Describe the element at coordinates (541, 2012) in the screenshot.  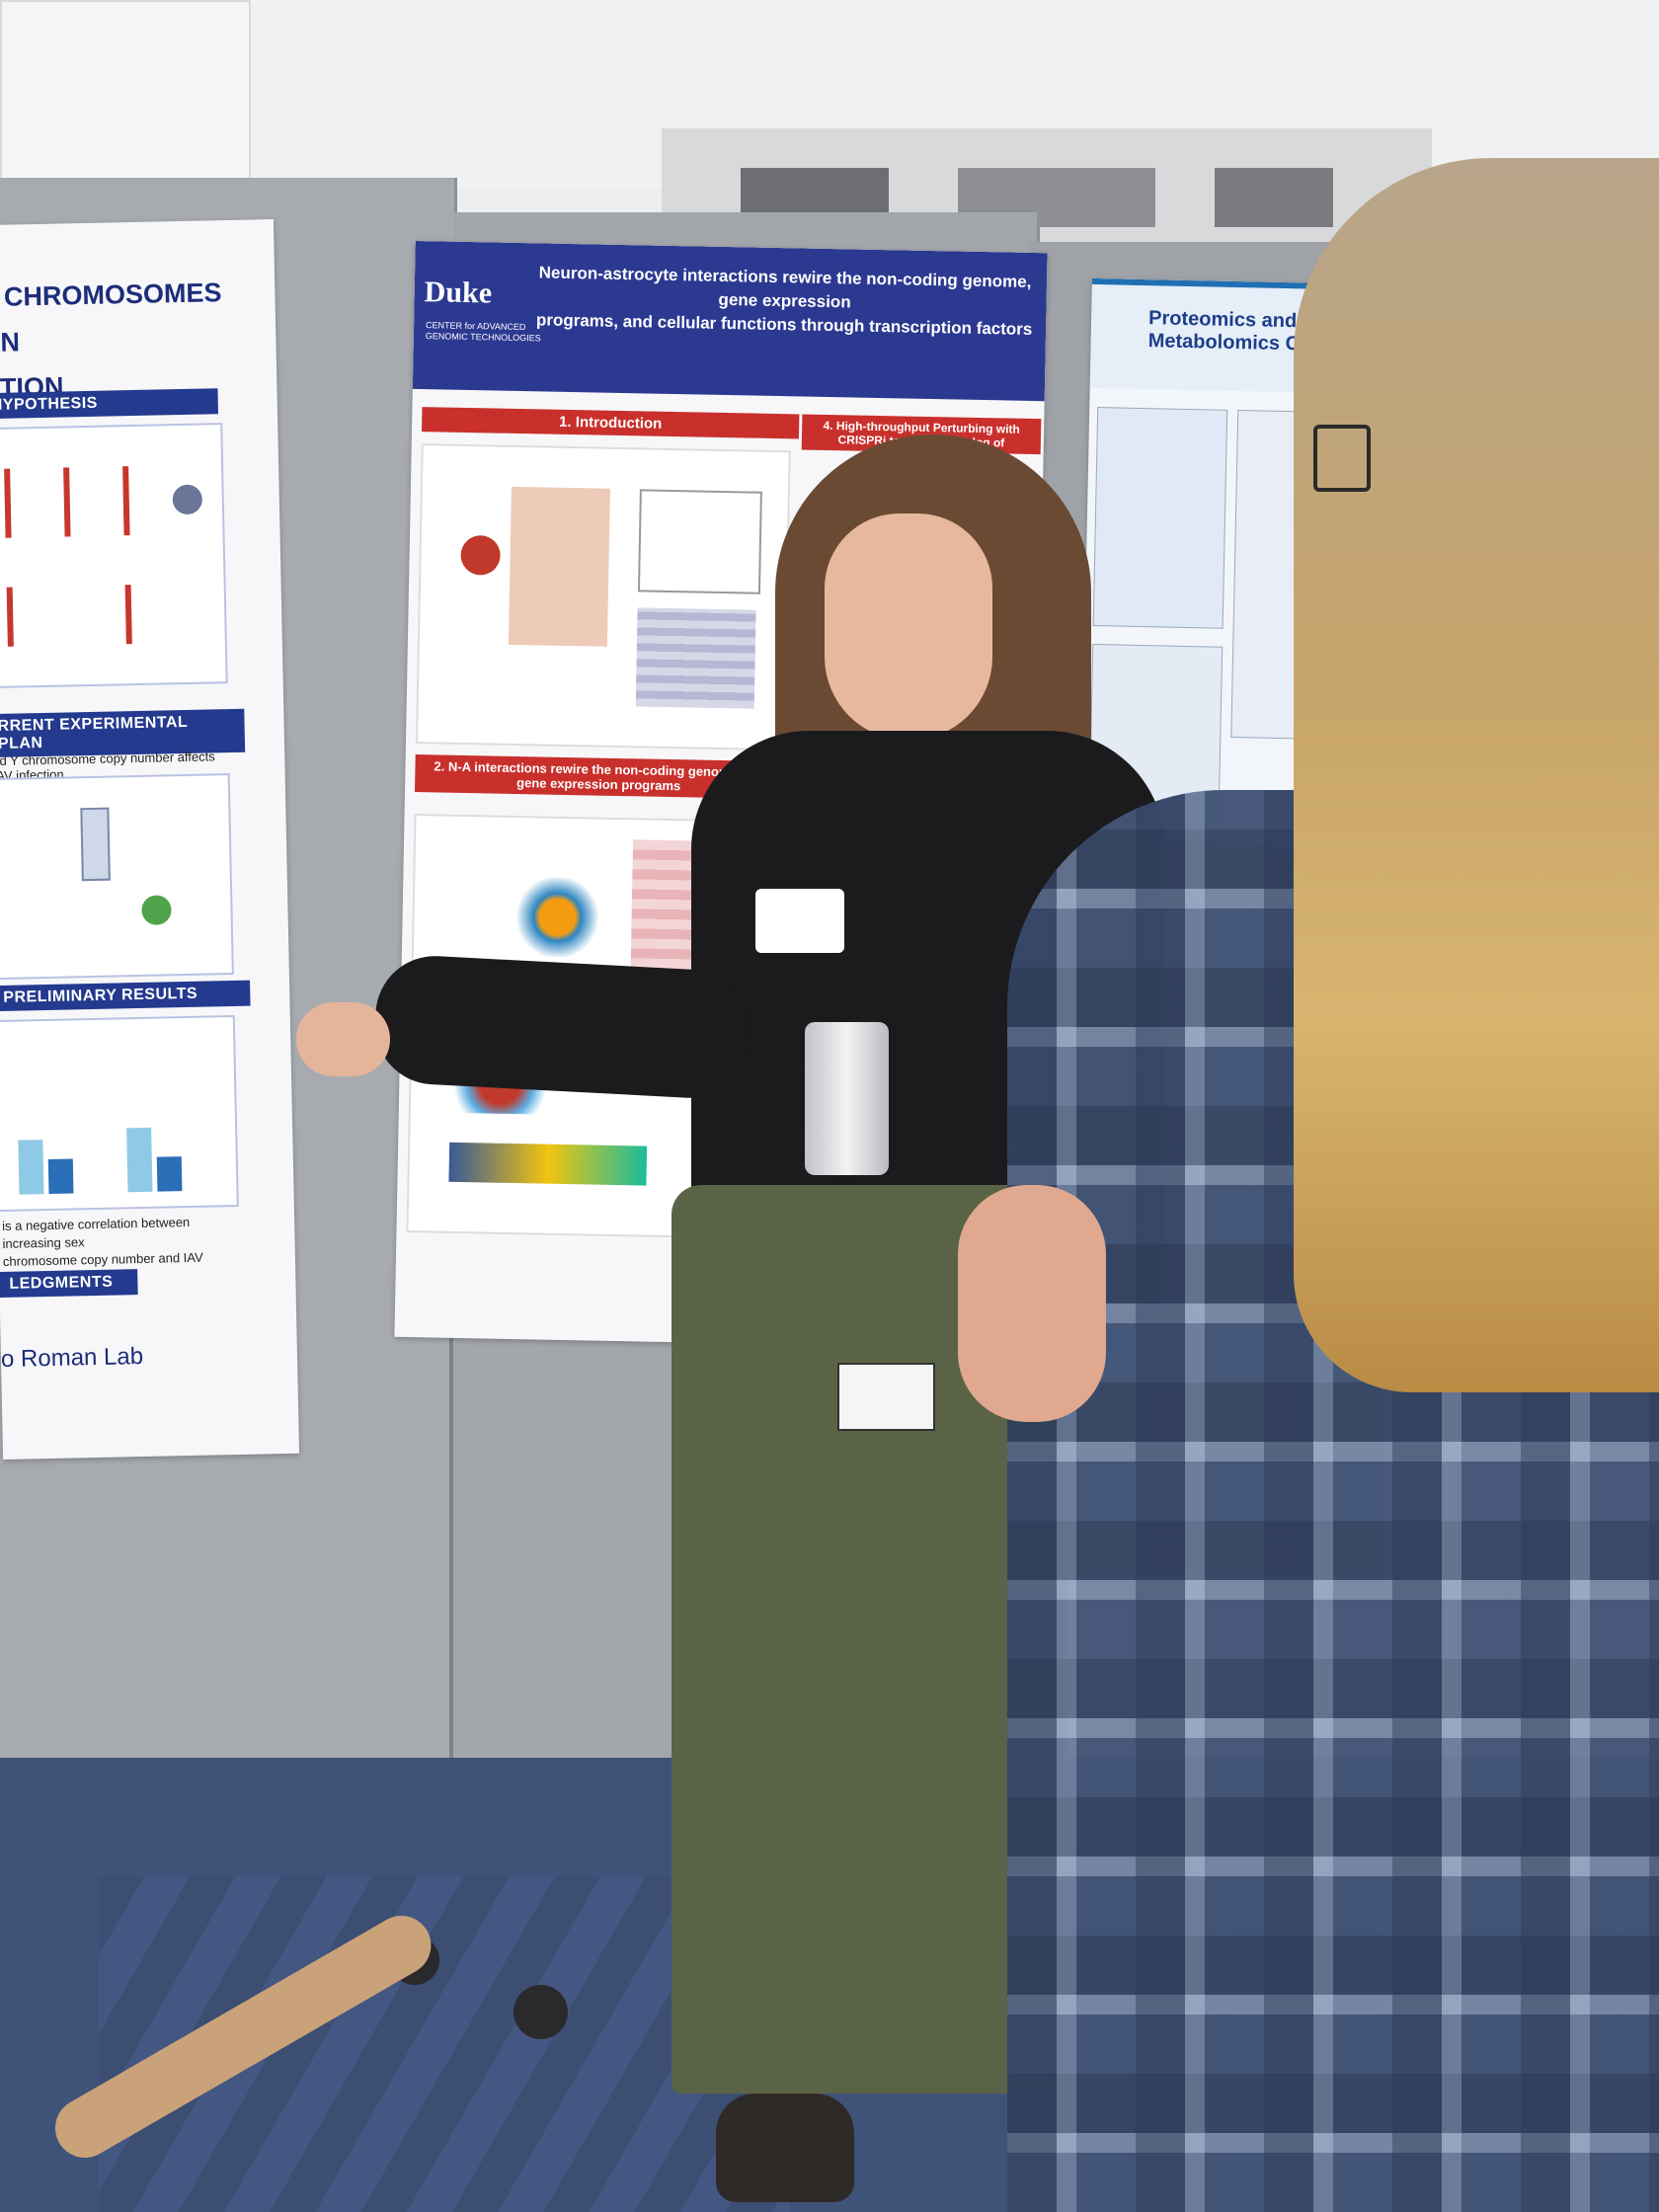
I see `caster-wheel` at that location.